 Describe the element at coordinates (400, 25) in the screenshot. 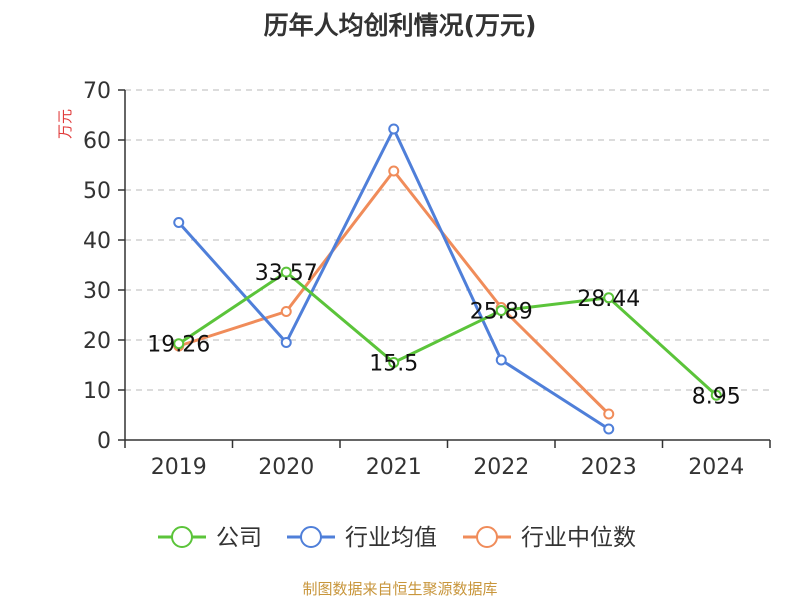

I see `chart-title: 历年人均创利情况(万元)` at that location.